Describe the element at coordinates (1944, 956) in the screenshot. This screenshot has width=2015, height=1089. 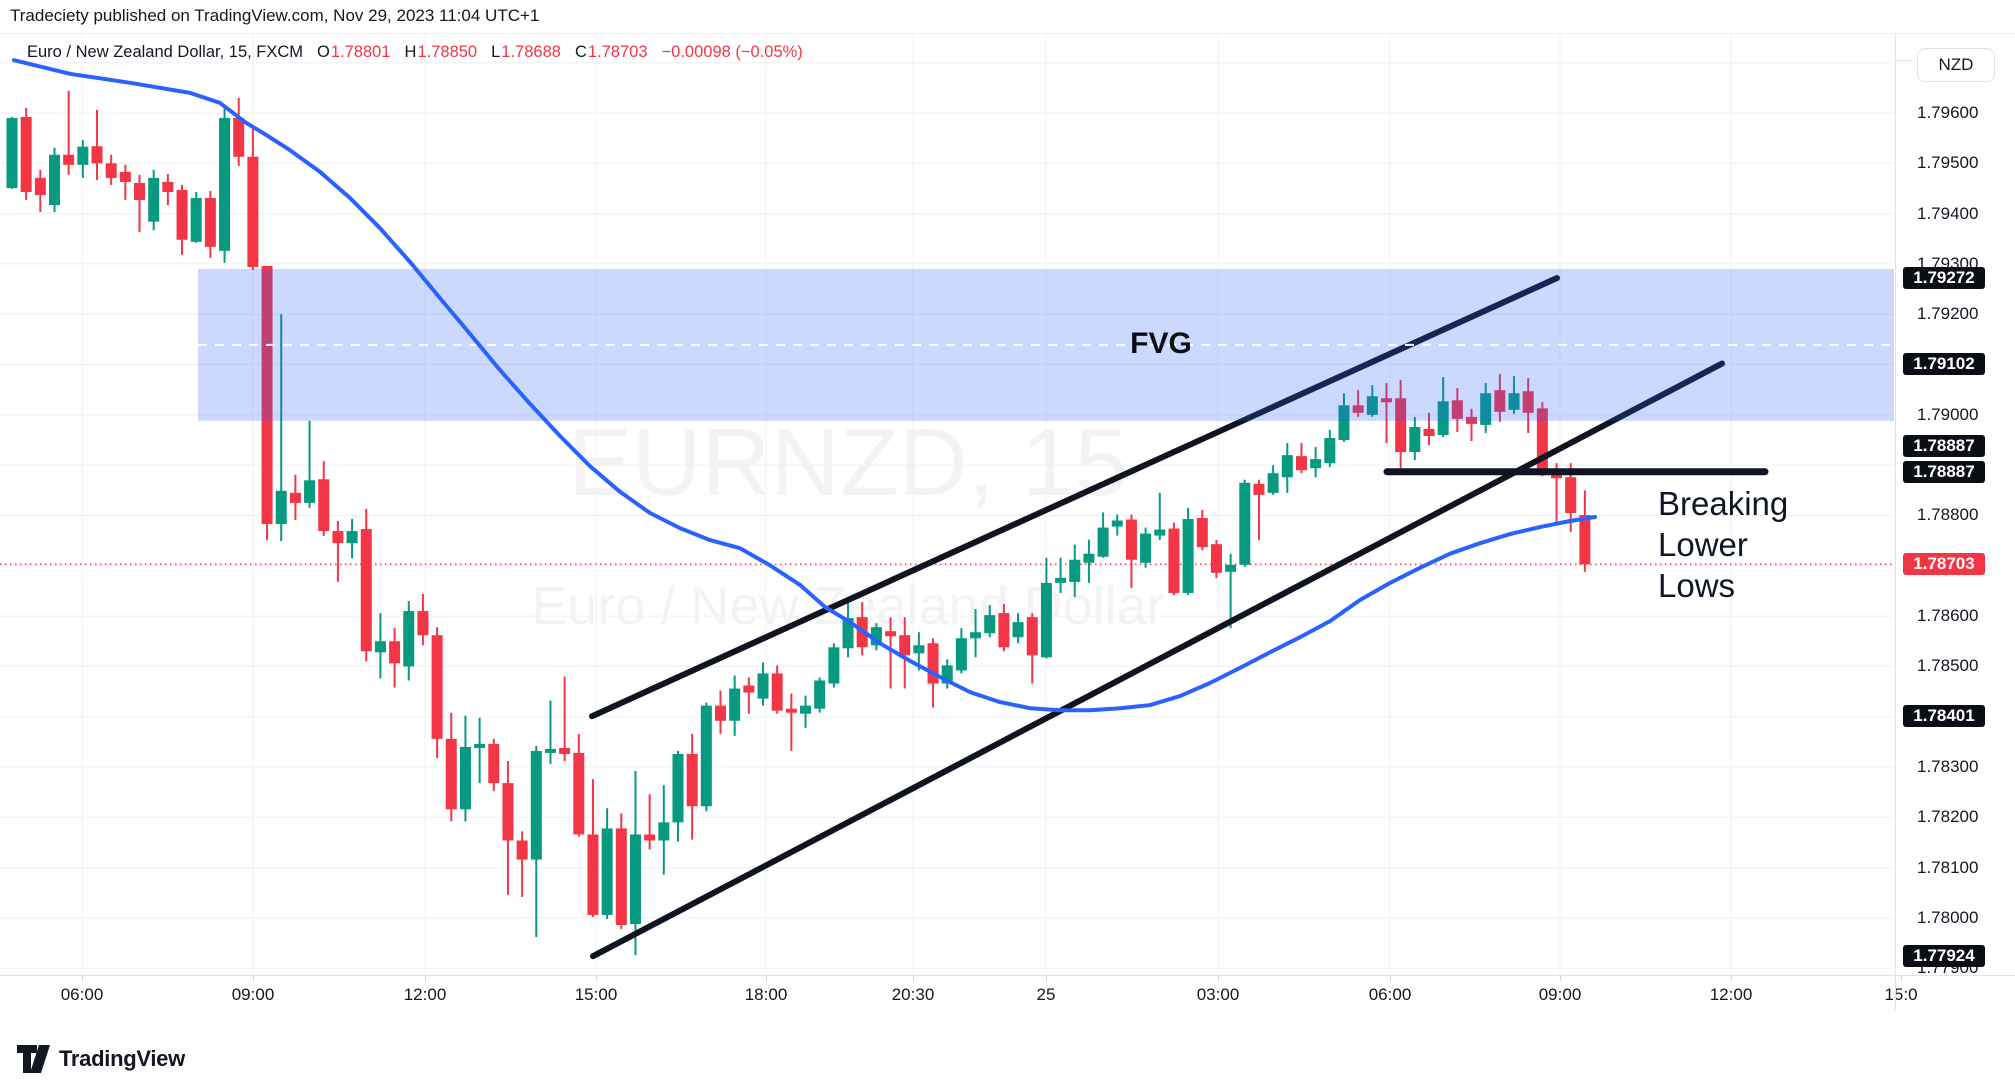
I see `drawing-price-label: 1.77924` at that location.